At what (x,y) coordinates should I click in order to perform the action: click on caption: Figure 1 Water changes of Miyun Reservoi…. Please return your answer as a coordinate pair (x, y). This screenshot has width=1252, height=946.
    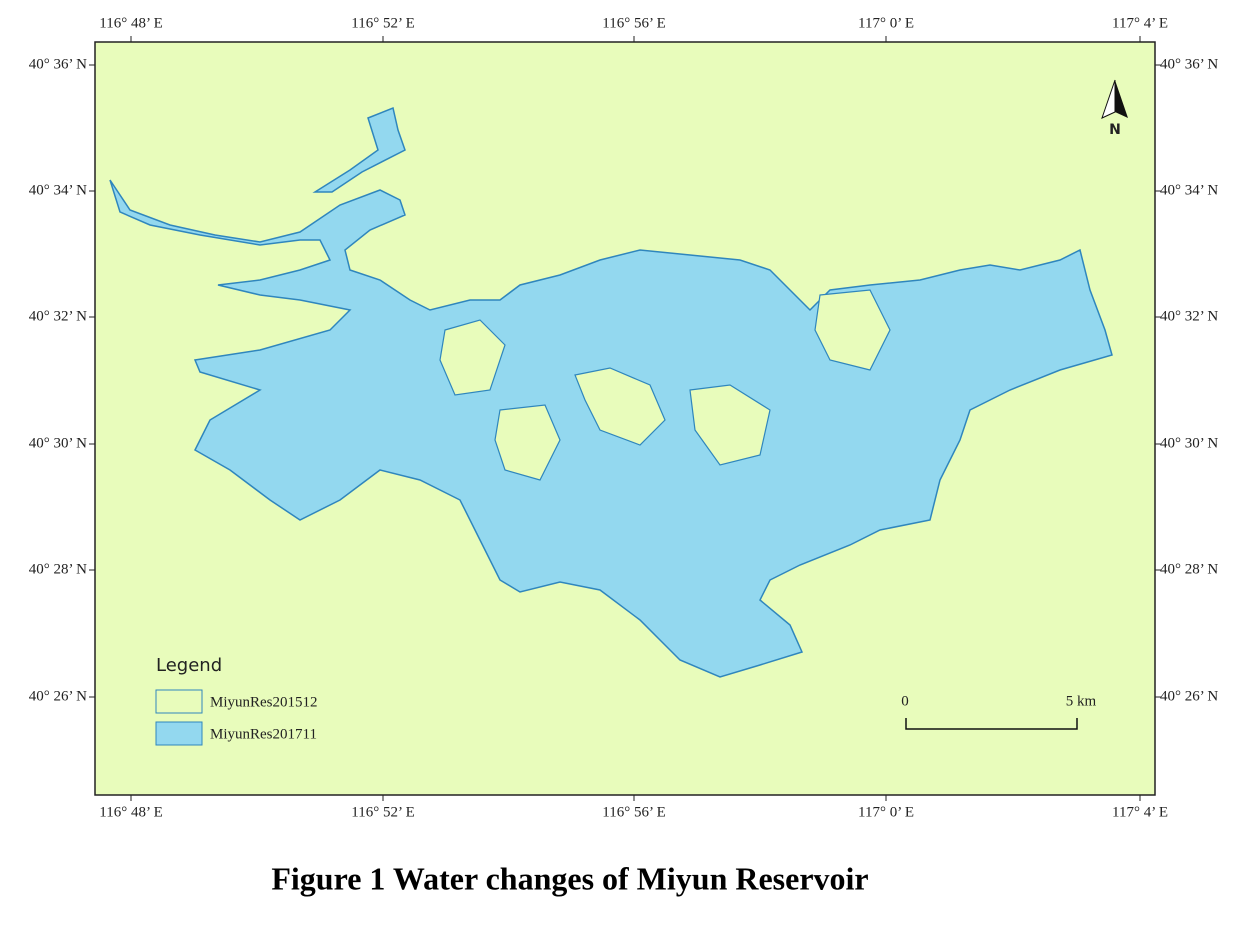
    Looking at the image, I should click on (569, 878).